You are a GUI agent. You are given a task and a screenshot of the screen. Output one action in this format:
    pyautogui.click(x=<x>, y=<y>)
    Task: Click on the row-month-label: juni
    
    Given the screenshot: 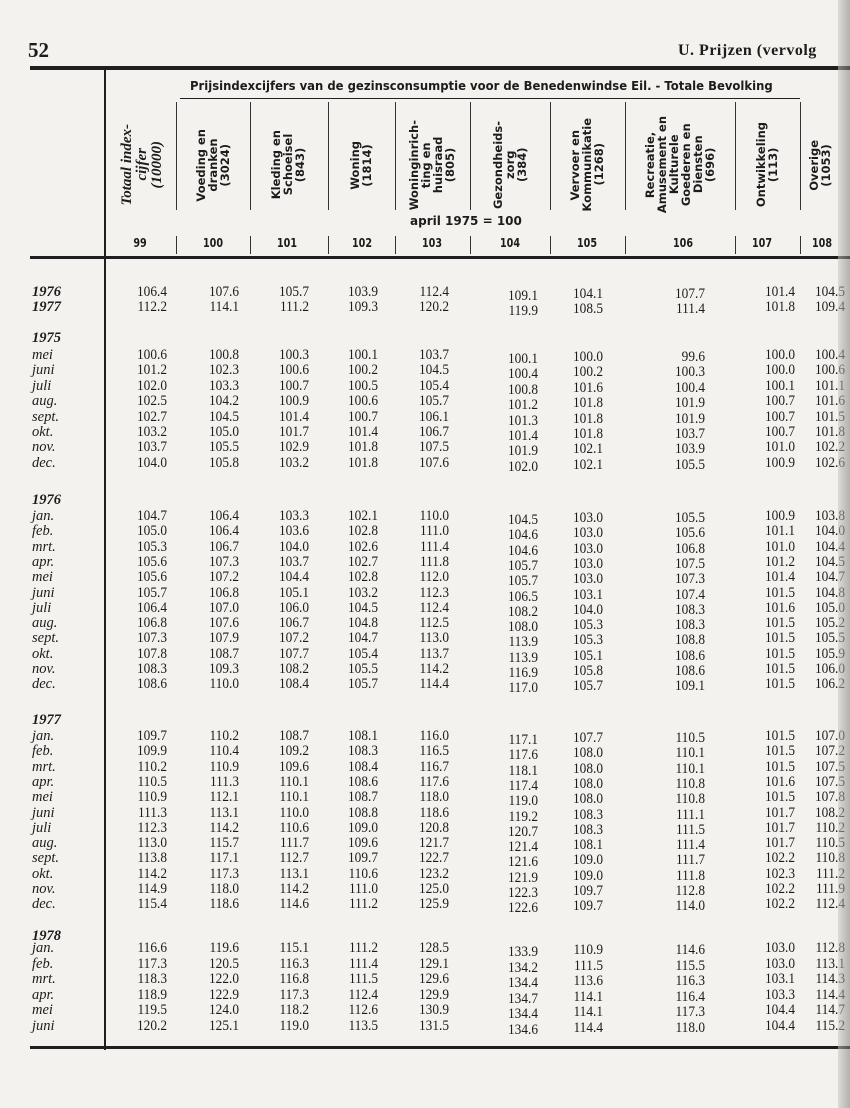 What is the action you would take?
    pyautogui.click(x=43, y=1026)
    